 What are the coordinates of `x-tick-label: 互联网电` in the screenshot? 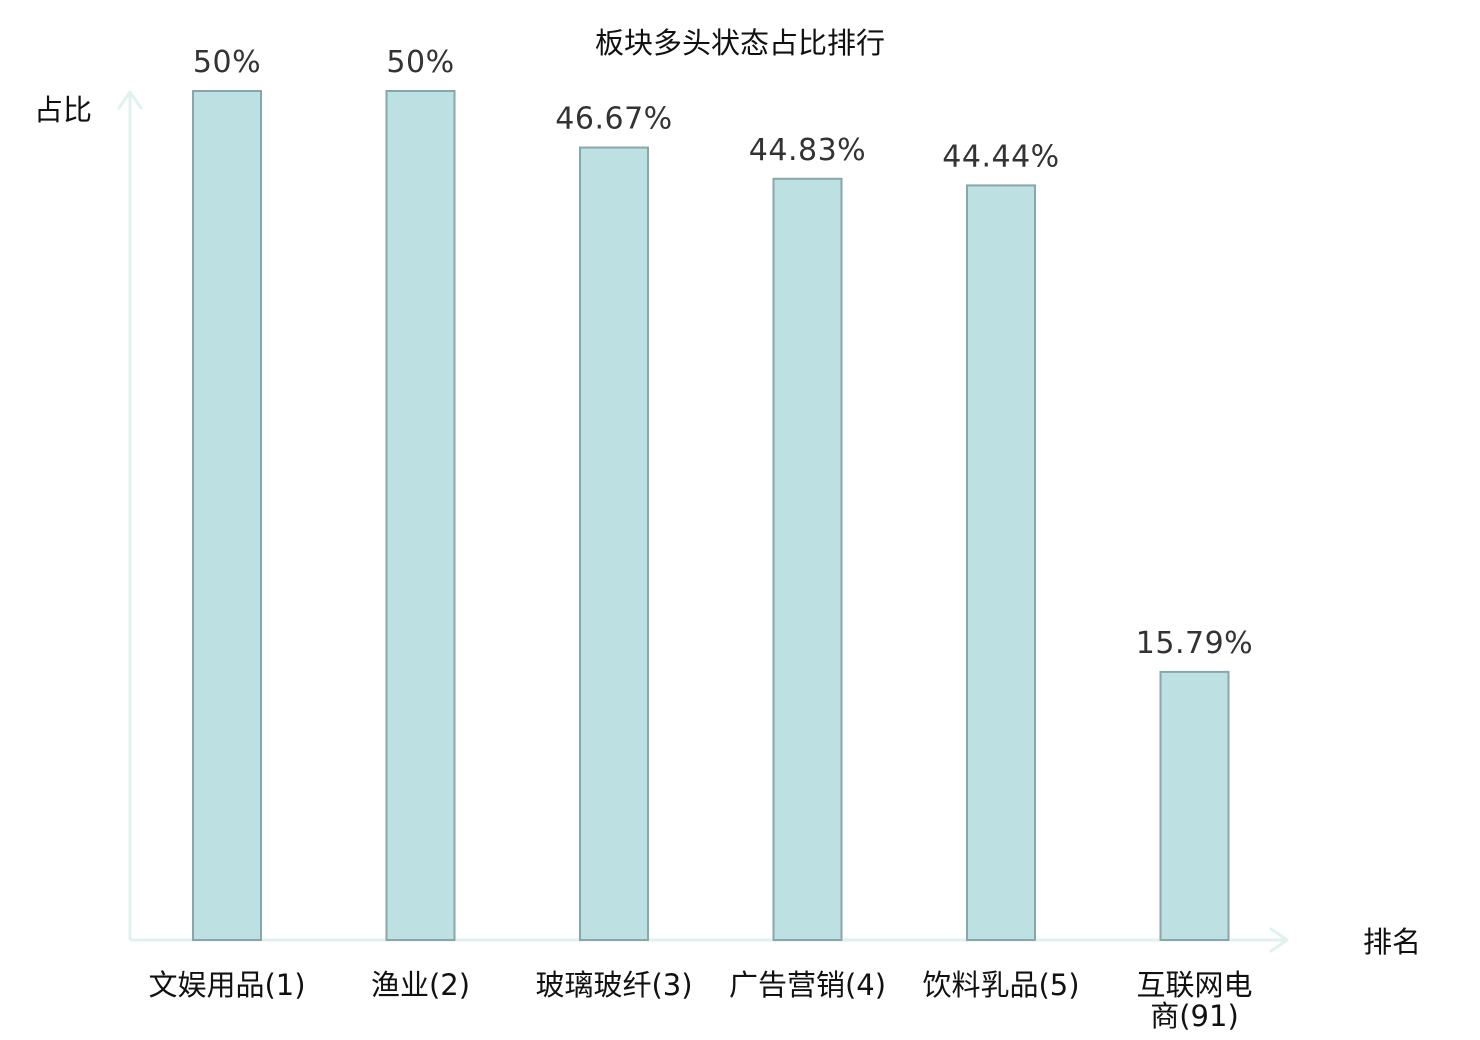 It's located at (1194, 985).